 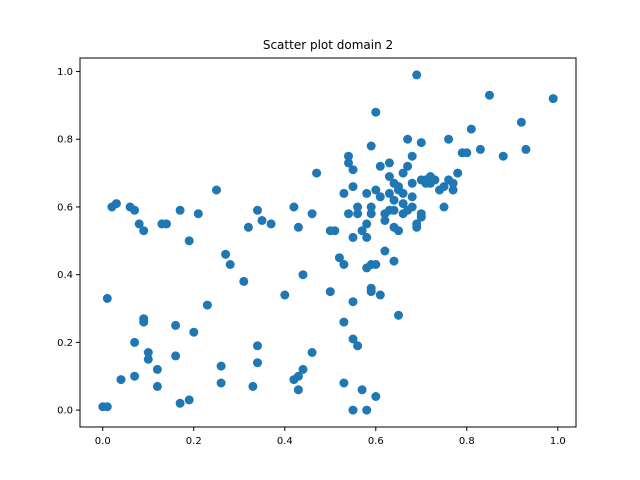 I want to click on y-tick-label: 0.6, so click(x=65, y=207).